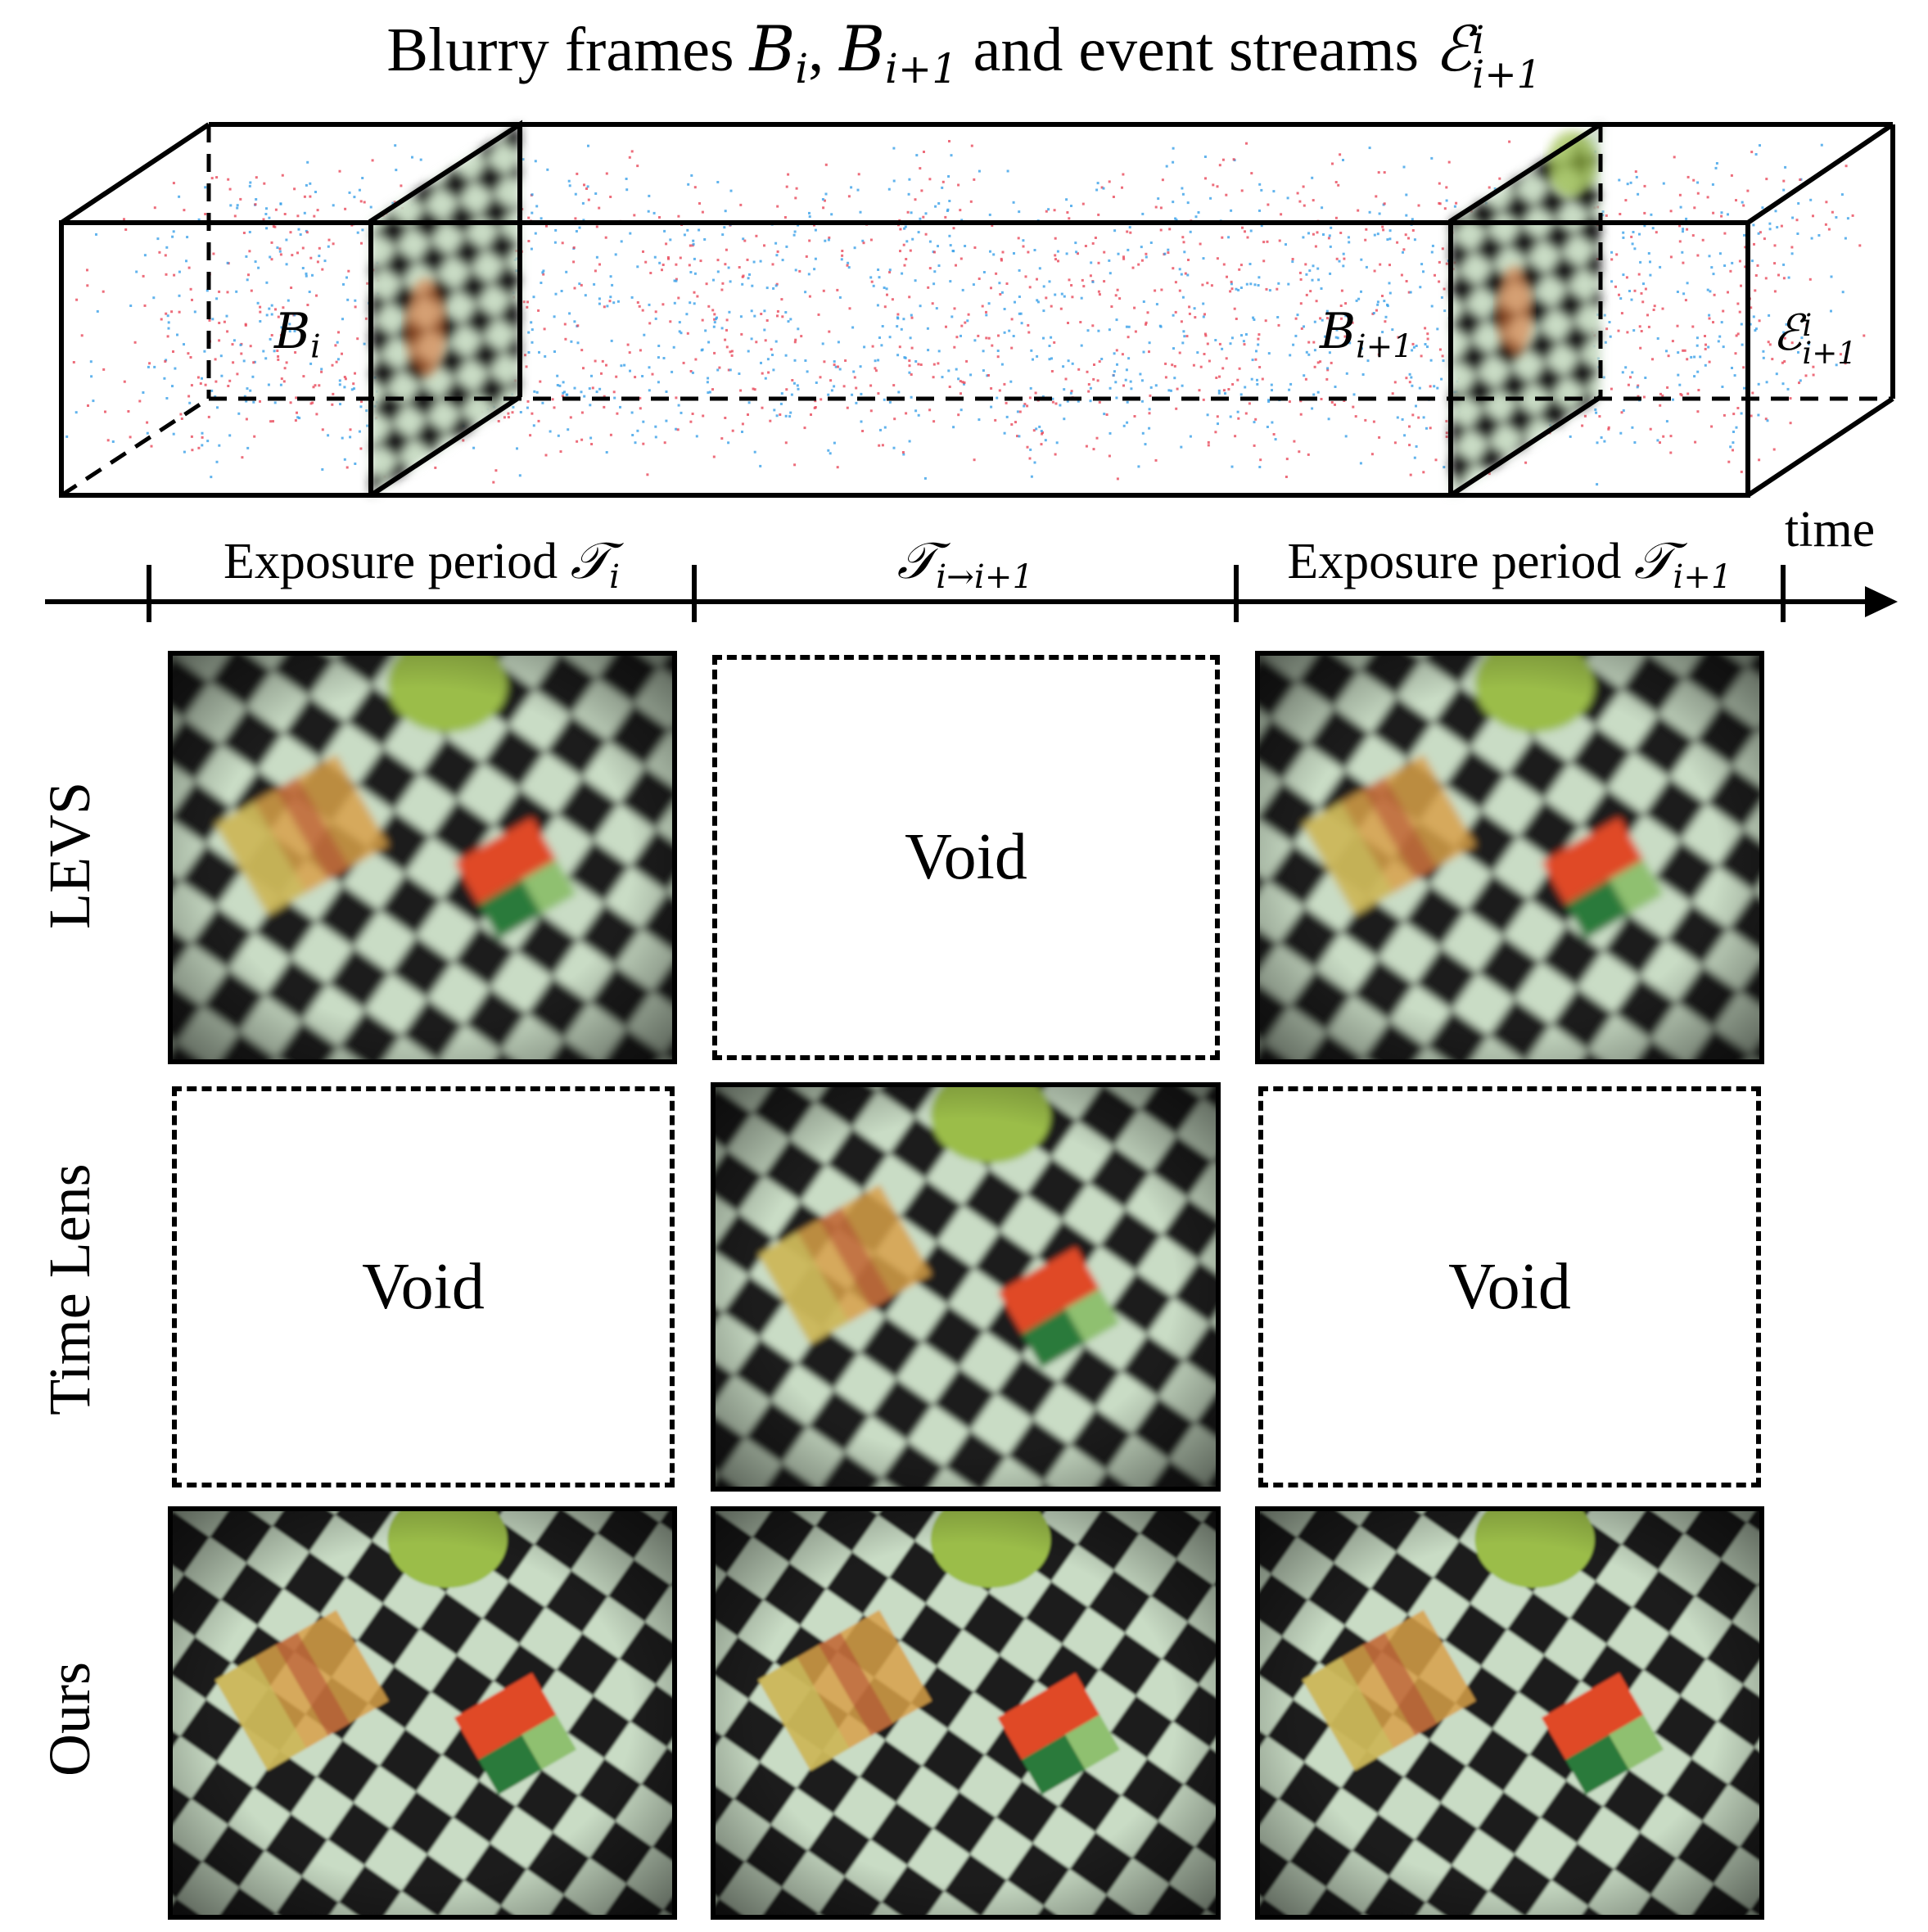  What do you see at coordinates (966, 1713) in the screenshot?
I see `result-image-ours-transition` at bounding box center [966, 1713].